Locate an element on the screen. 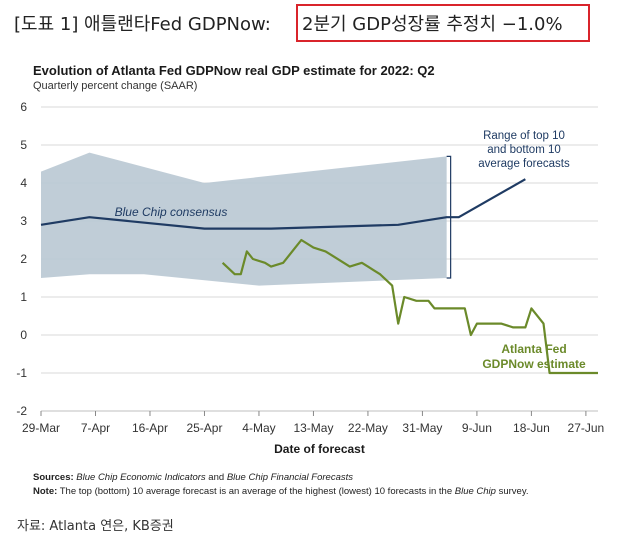  y-tick-label: 5 is located at coordinates (23, 145).